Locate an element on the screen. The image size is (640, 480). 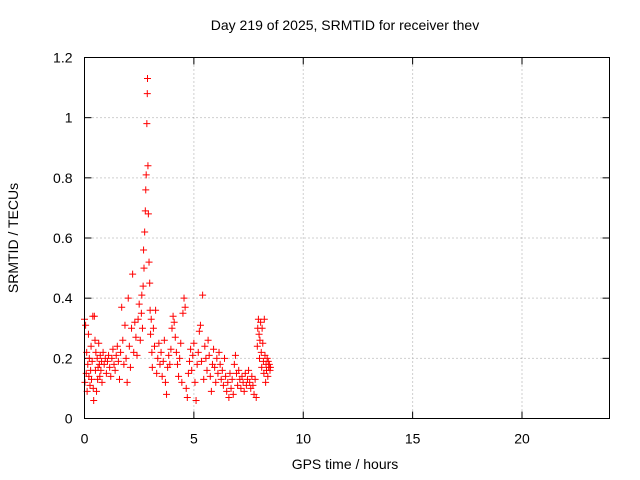
x-tick-label: 15 is located at coordinates (413, 439).